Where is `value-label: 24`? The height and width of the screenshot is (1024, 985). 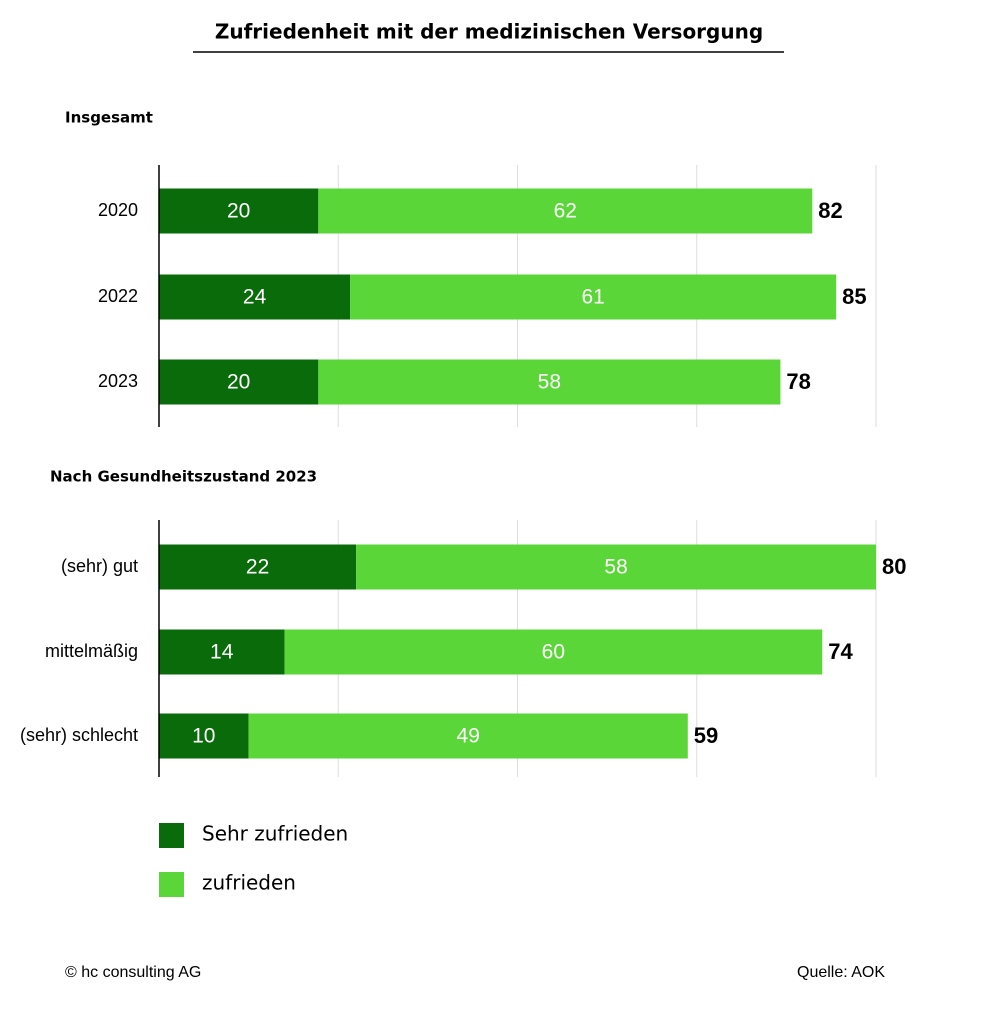
value-label: 24 is located at coordinates (255, 297).